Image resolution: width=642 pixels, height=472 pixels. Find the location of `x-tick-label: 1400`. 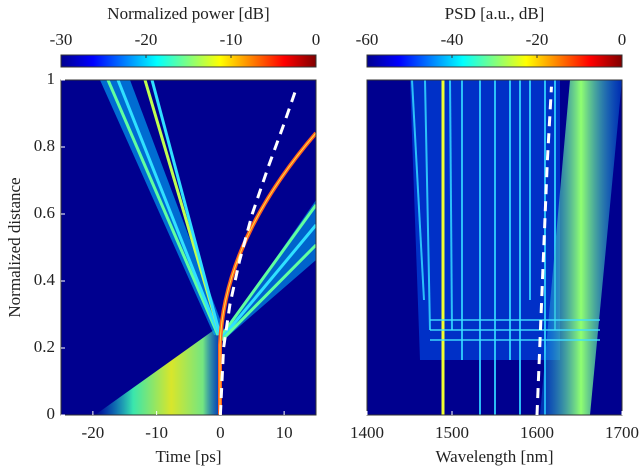

x-tick-label: 1400 is located at coordinates (367, 432).